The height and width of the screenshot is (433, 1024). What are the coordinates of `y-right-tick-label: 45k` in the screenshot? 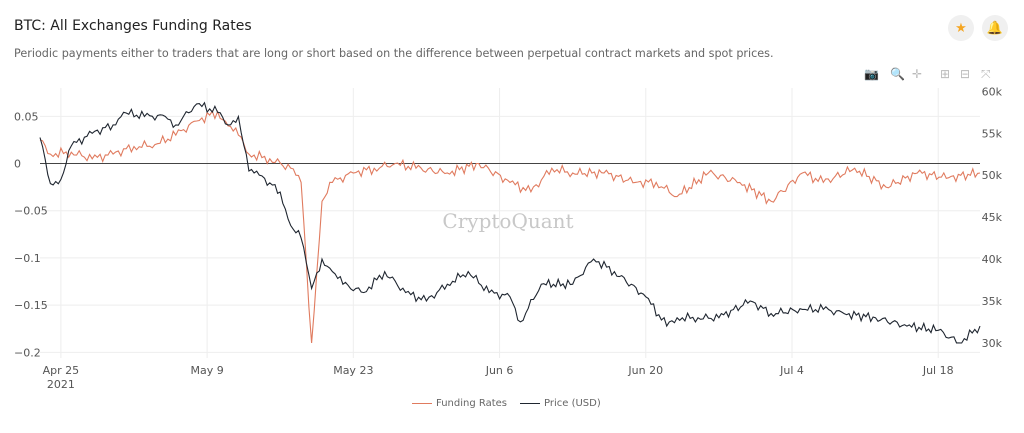 It's located at (992, 217).